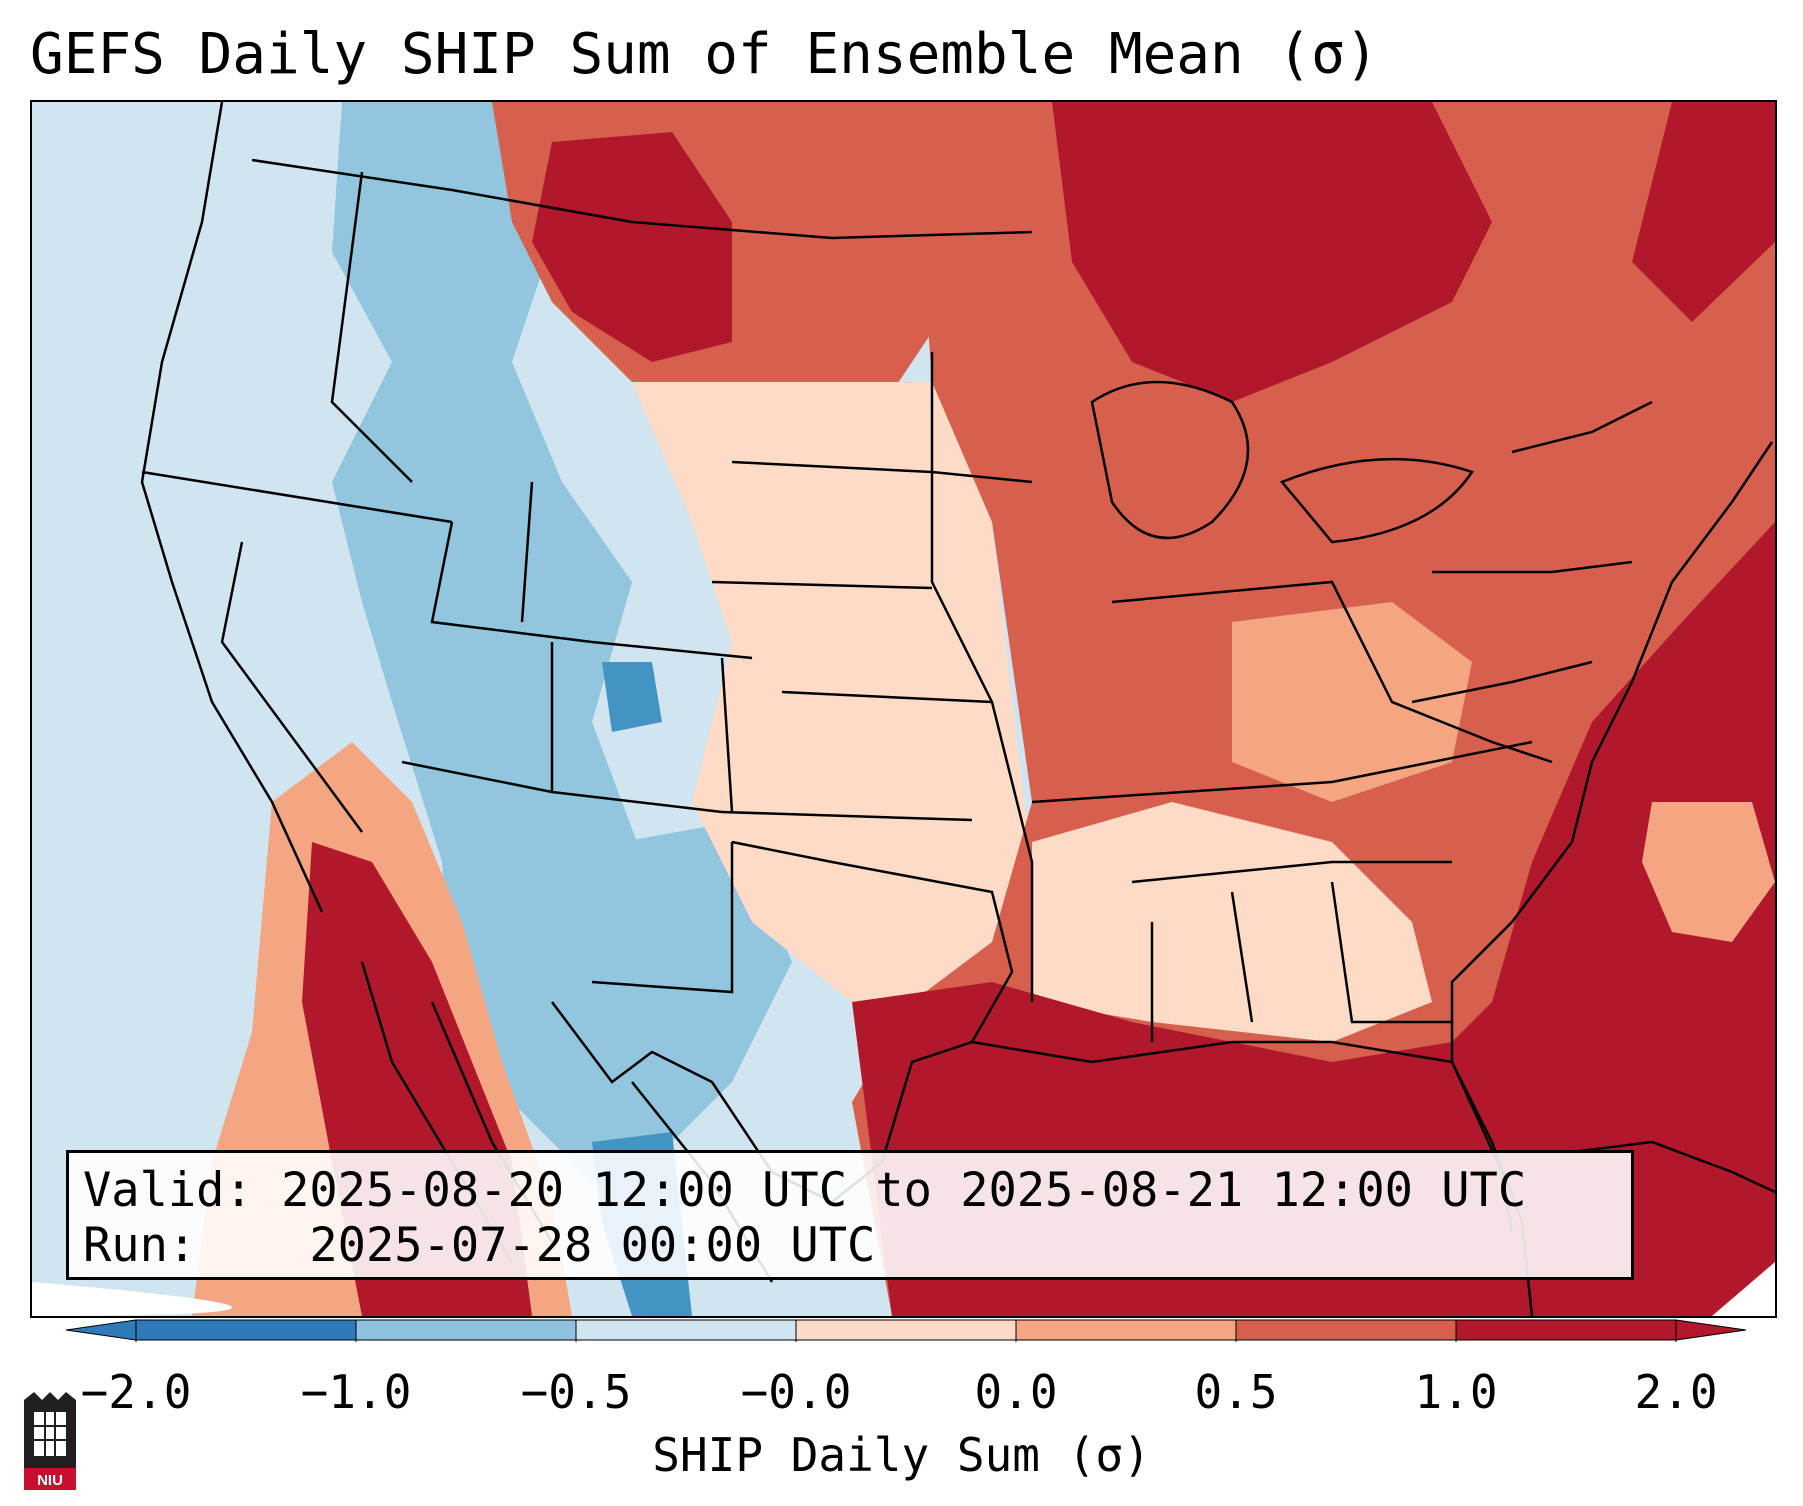 The width and height of the screenshot is (1803, 1506). Describe the element at coordinates (576, 1392) in the screenshot. I see `colorbar-tick-label: −0.5` at that location.